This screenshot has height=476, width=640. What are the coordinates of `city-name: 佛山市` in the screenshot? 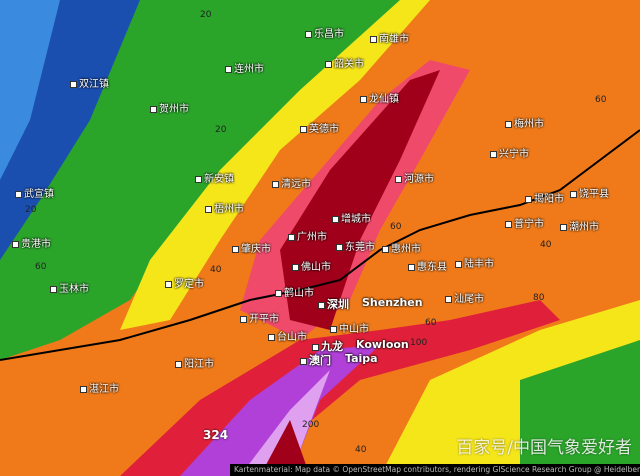 It's located at (316, 267).